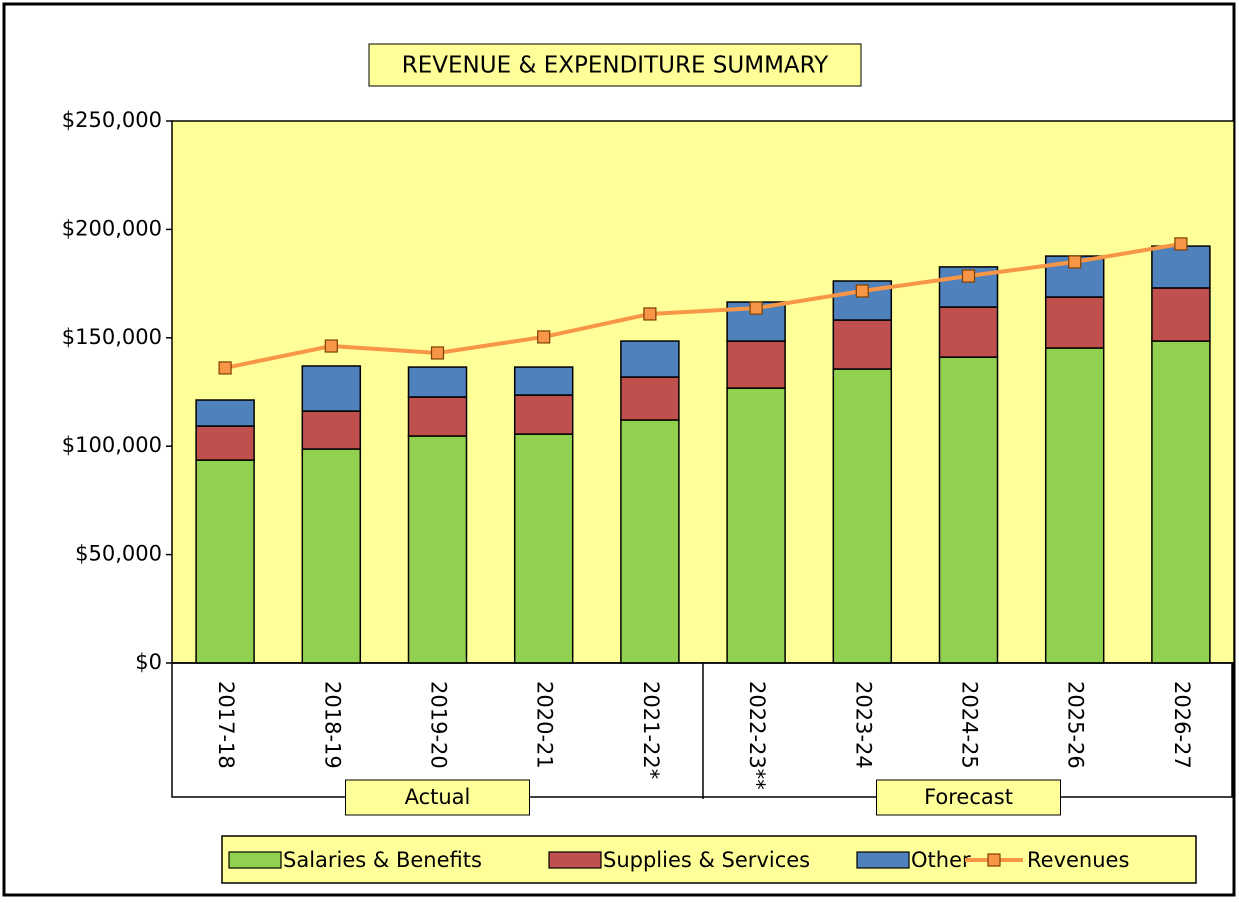 This screenshot has height=903, width=1239. Describe the element at coordinates (112, 337) in the screenshot. I see `y-tick-label: $150,000` at that location.